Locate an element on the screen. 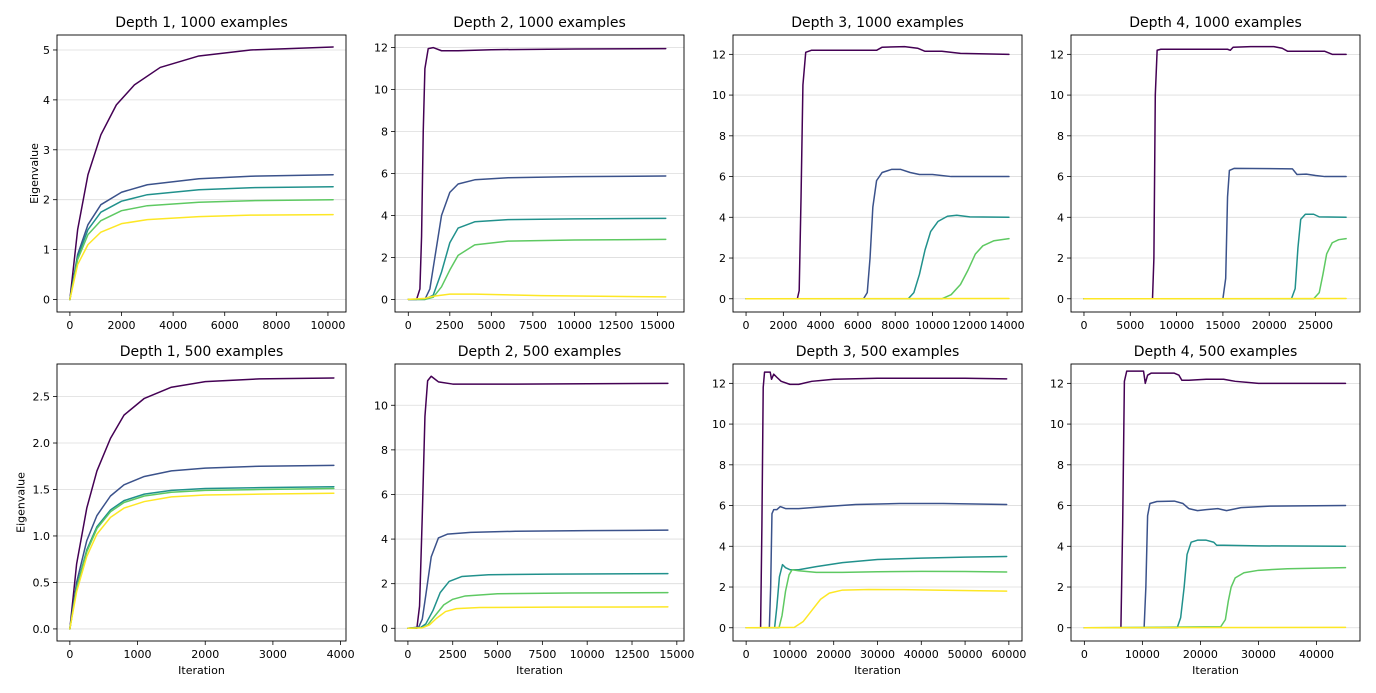  y-tick-label: 1 is located at coordinates (46, 250).